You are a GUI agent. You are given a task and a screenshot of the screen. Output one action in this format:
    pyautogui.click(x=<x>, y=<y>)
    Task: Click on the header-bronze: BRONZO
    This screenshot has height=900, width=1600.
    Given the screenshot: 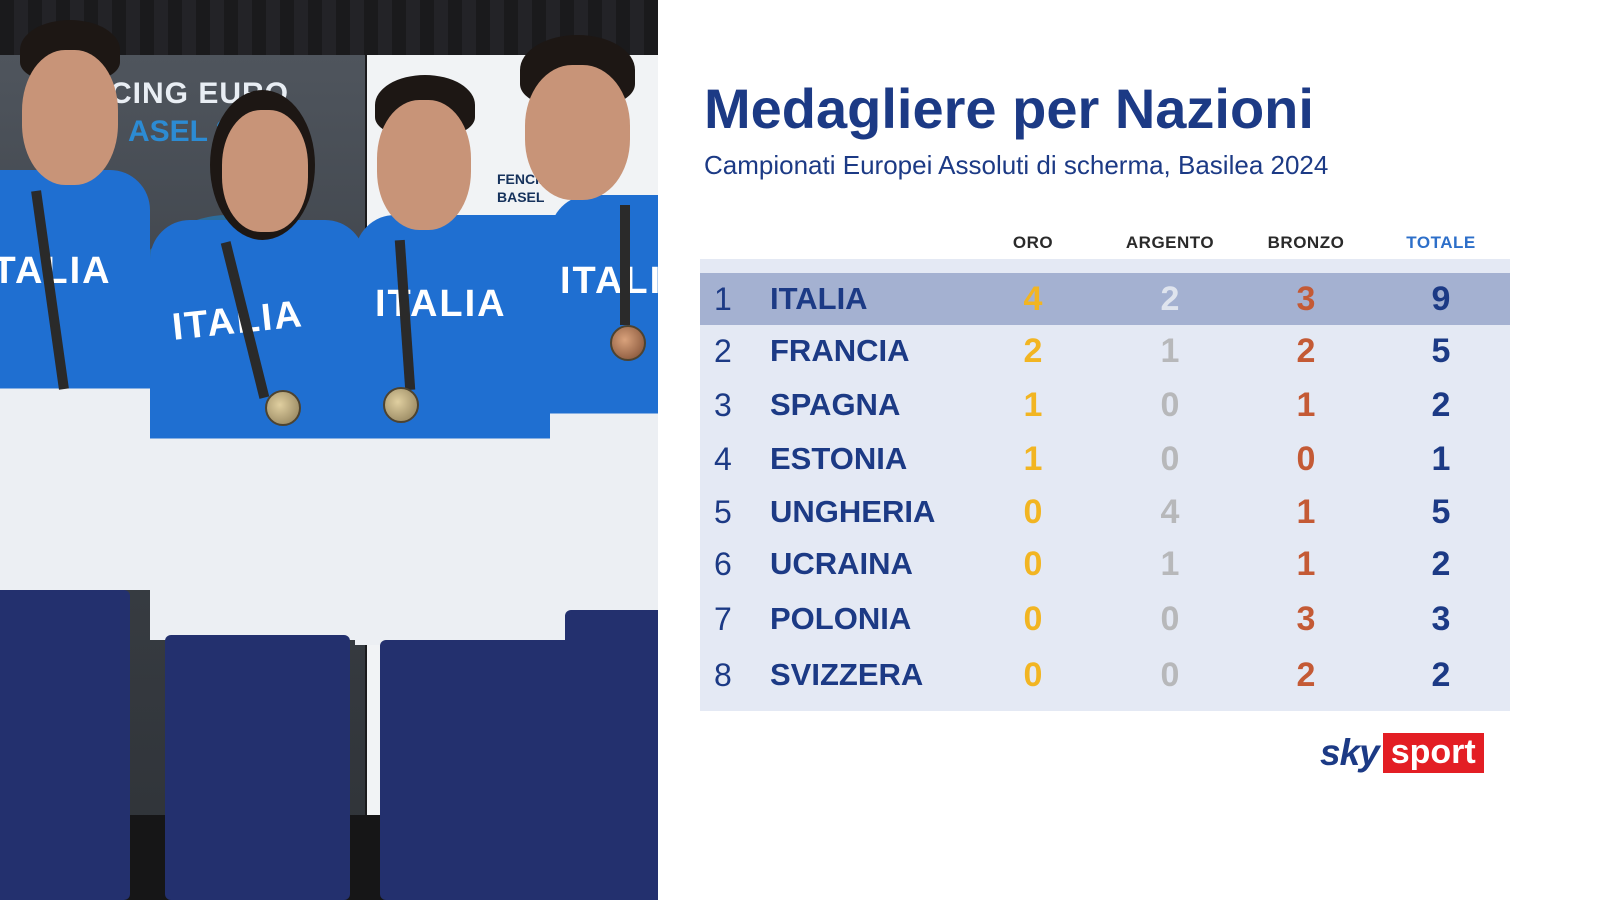 What is the action you would take?
    pyautogui.click(x=1306, y=242)
    